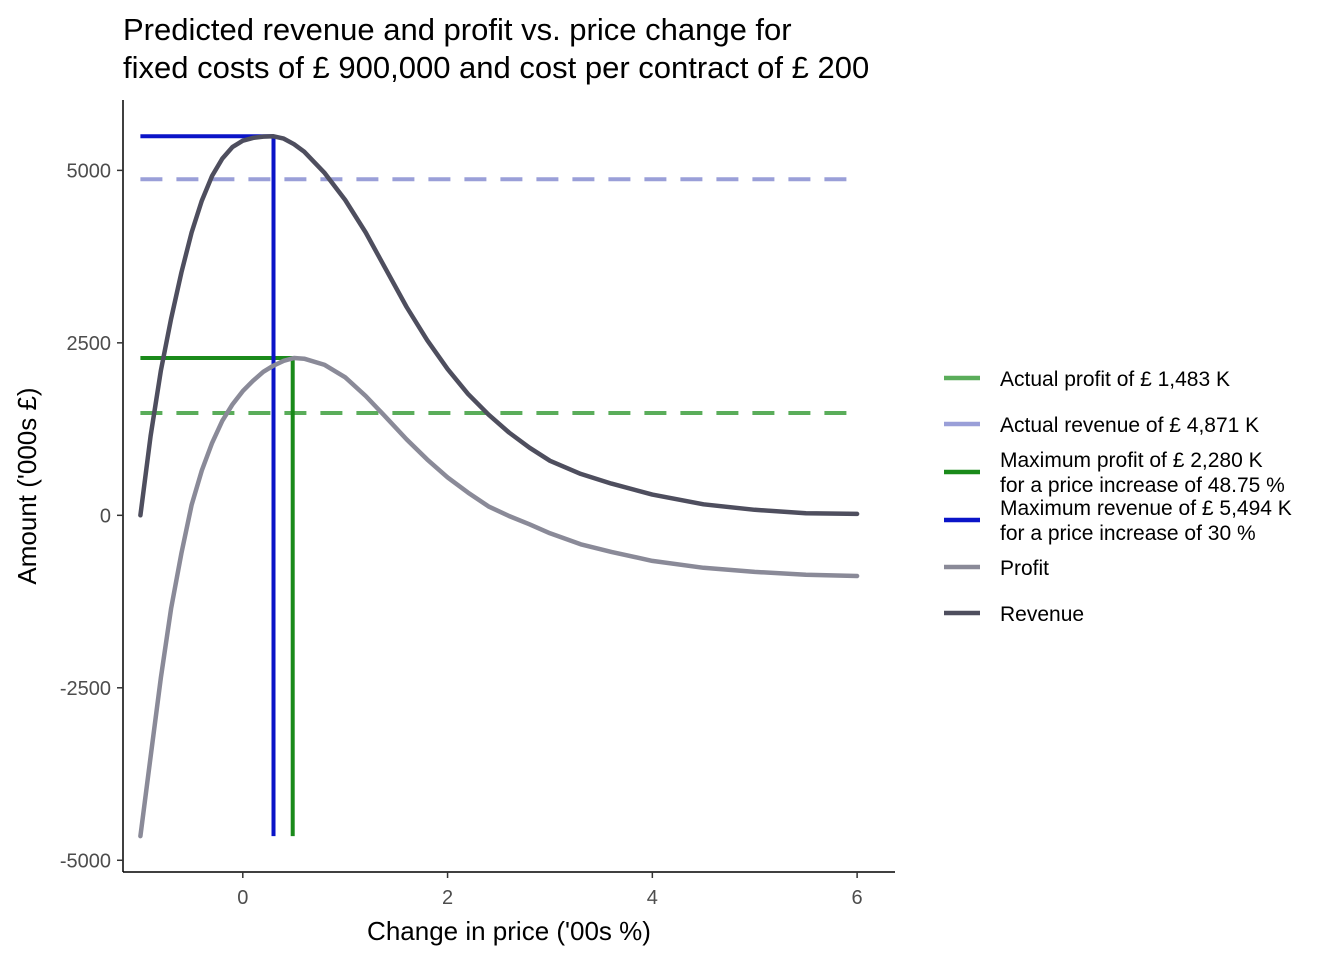 The image size is (1344, 960). I want to click on x-tick-label: 0, so click(242, 898).